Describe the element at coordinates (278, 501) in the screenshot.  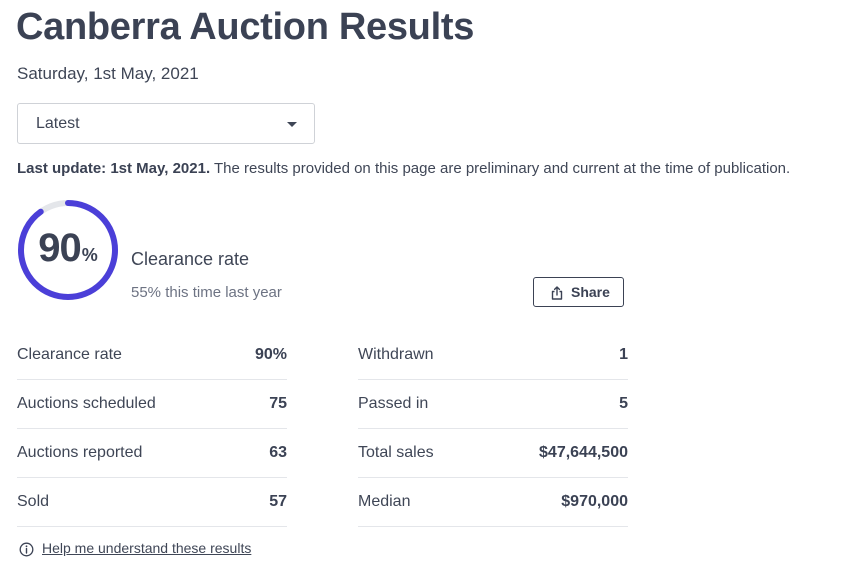
I see `stat-value: 57` at that location.